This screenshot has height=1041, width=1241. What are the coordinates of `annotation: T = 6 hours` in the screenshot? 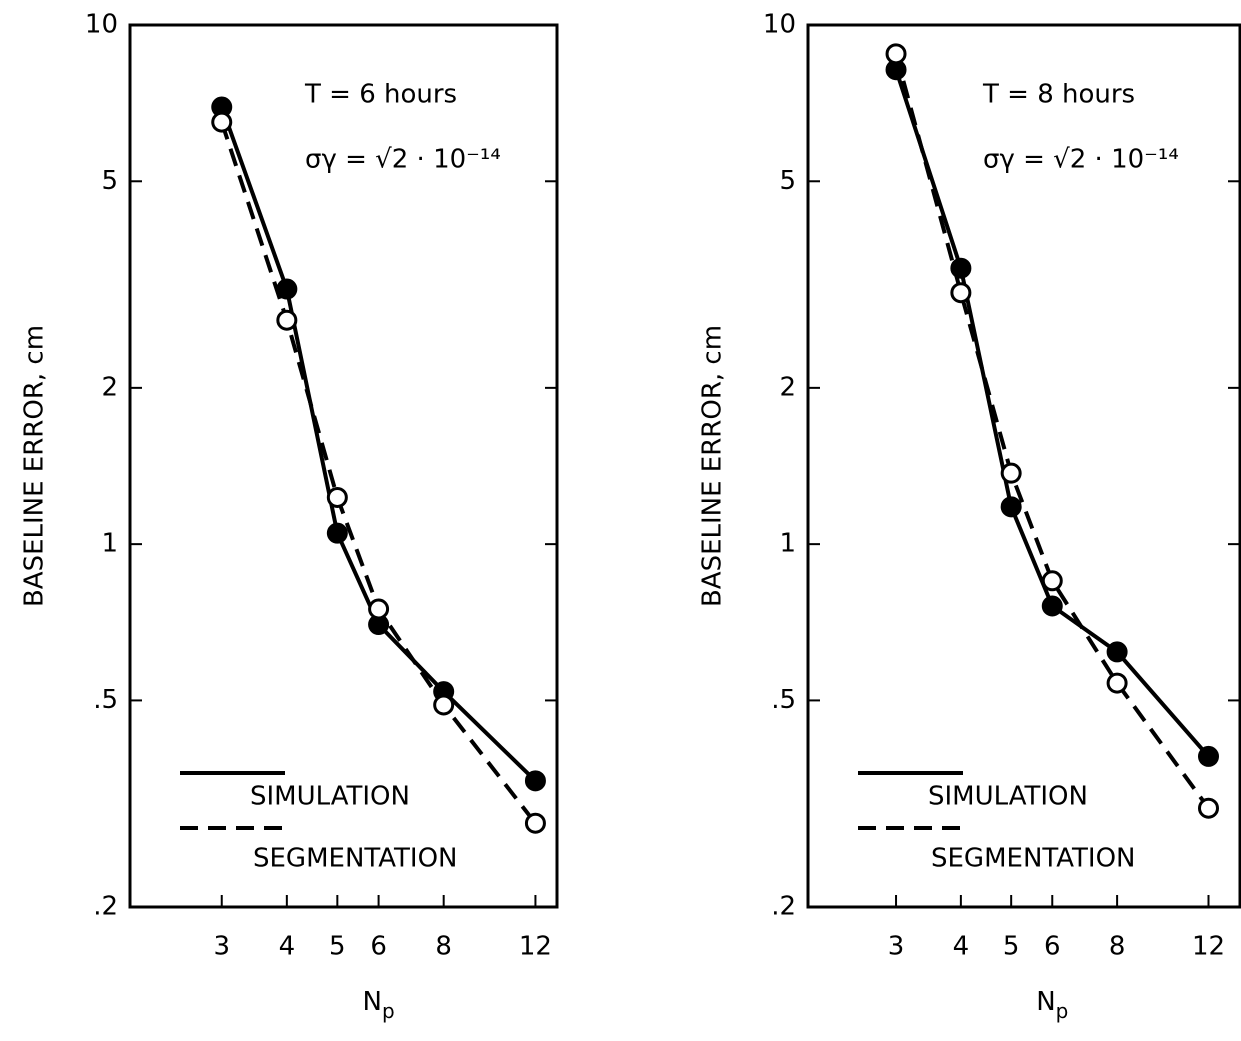 It's located at (380, 95).